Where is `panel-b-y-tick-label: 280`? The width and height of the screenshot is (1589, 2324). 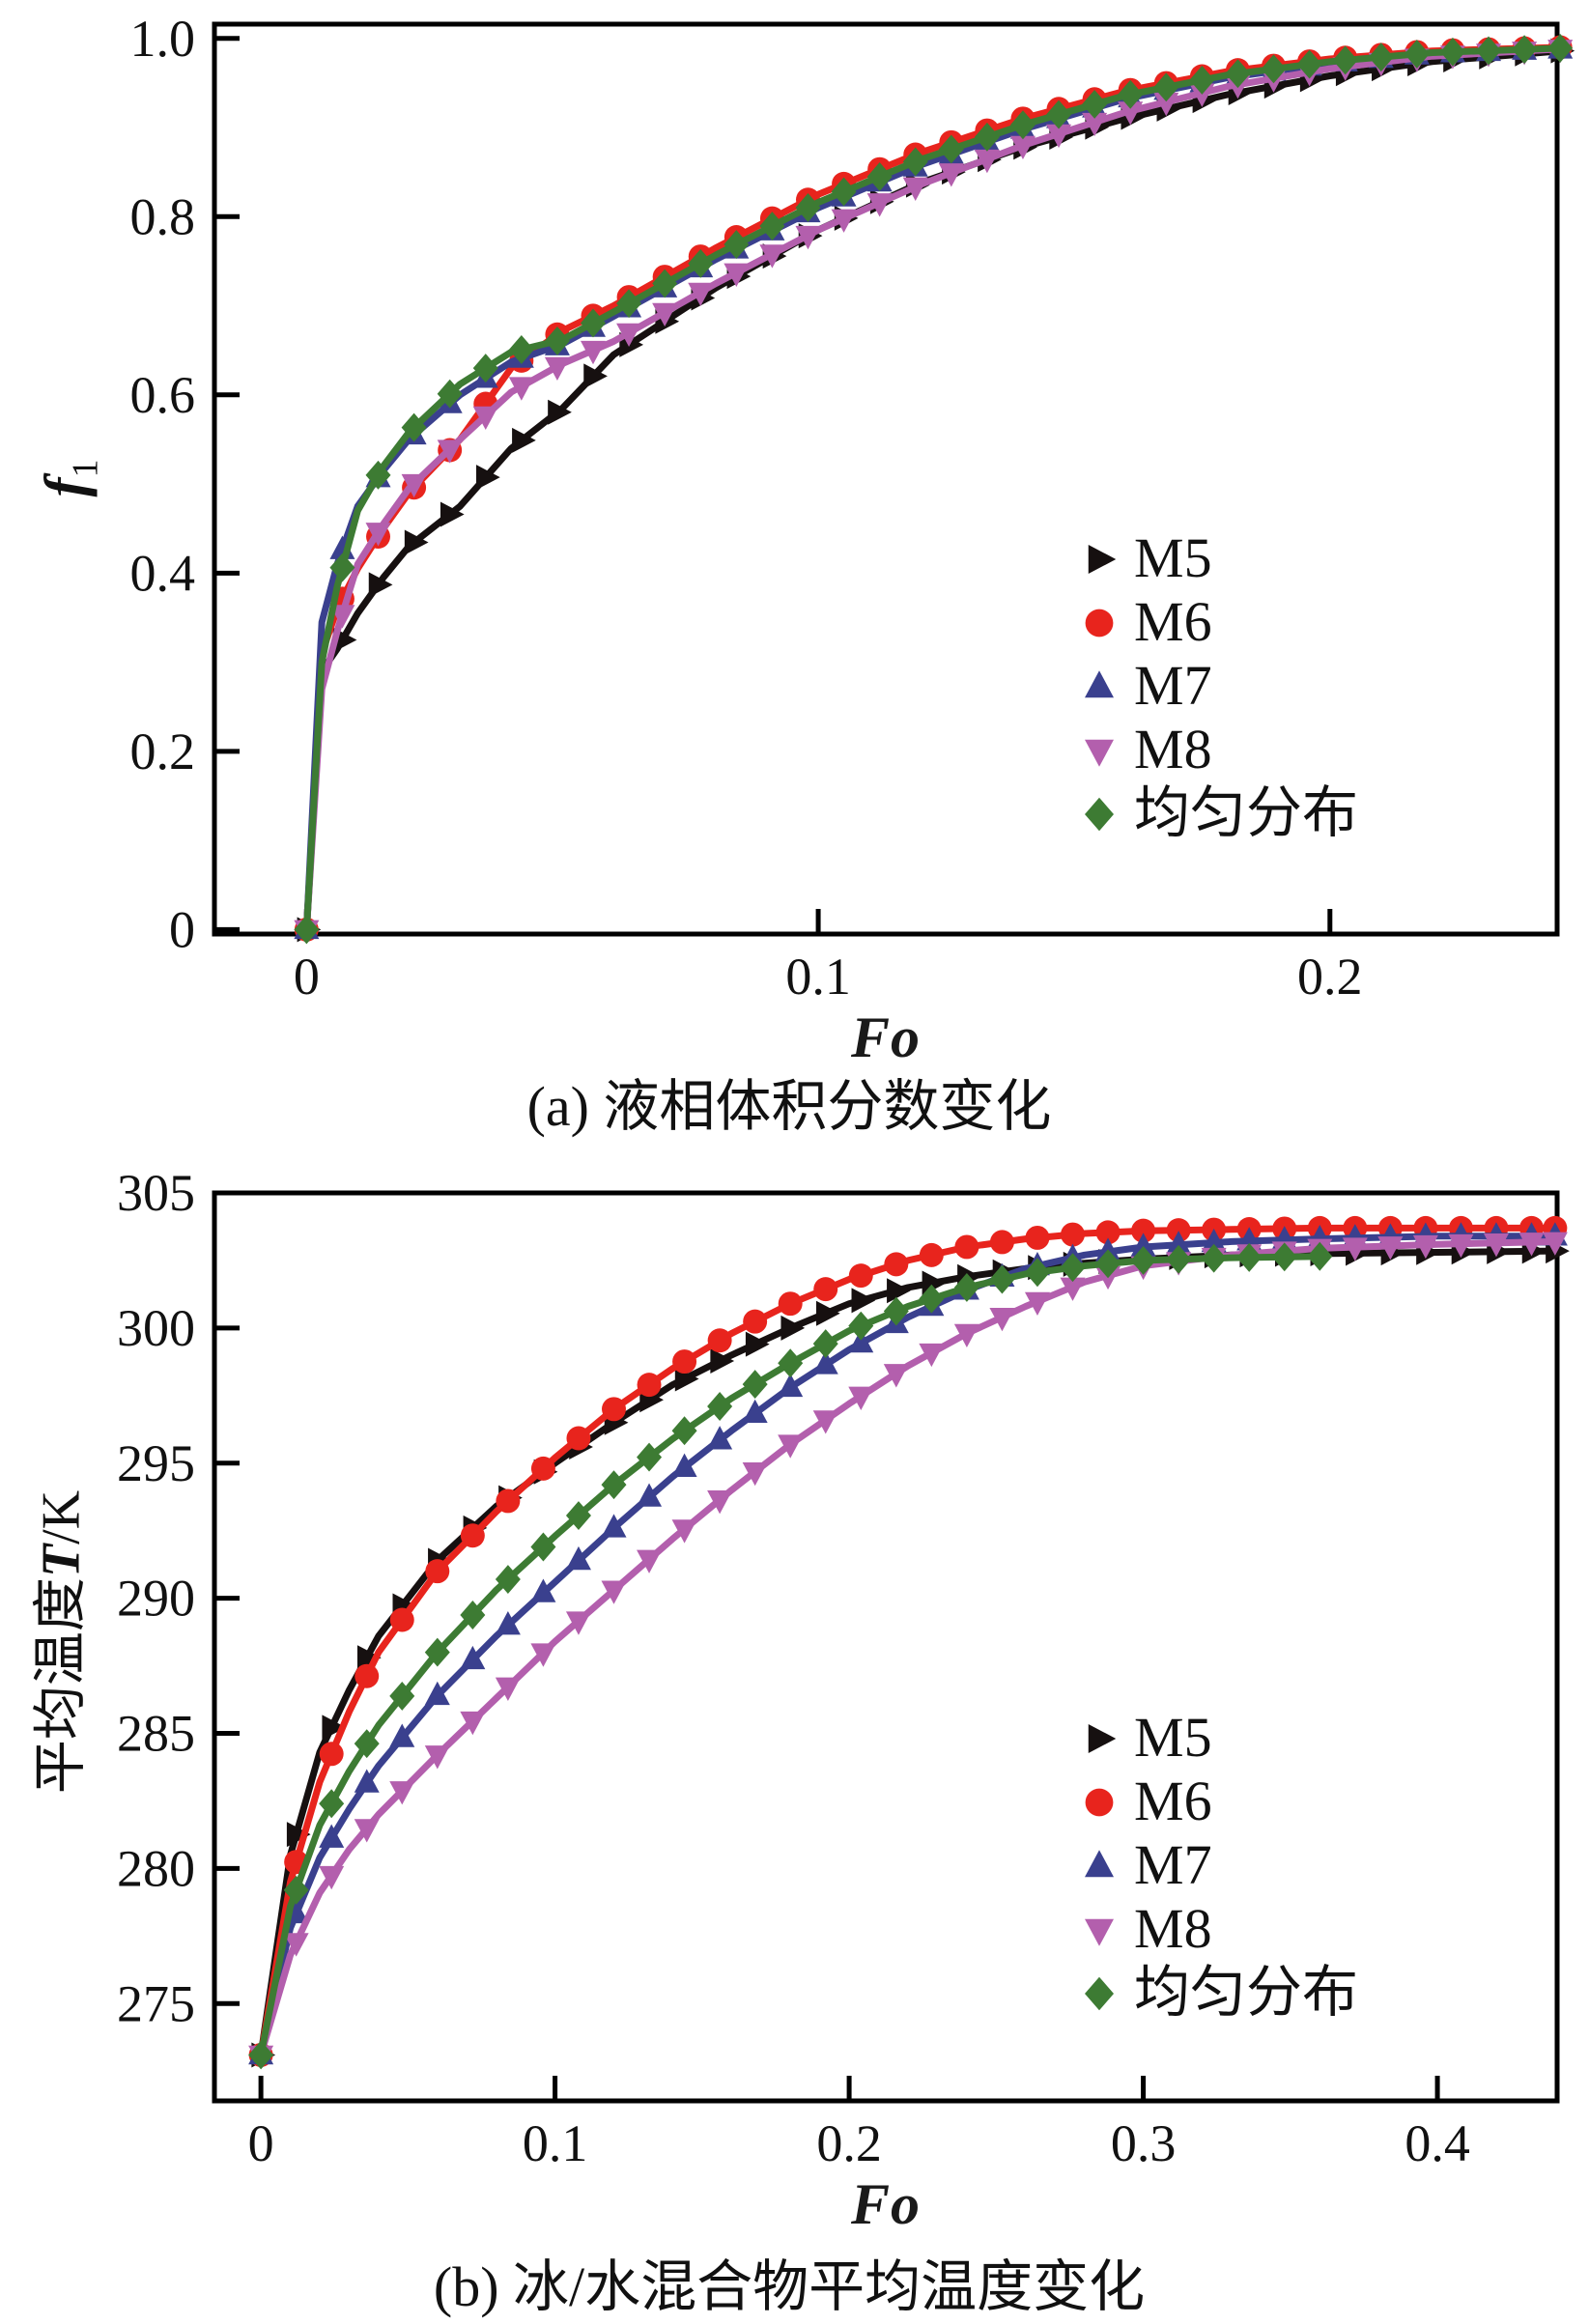
panel-b-y-tick-label: 280 is located at coordinates (156, 1868).